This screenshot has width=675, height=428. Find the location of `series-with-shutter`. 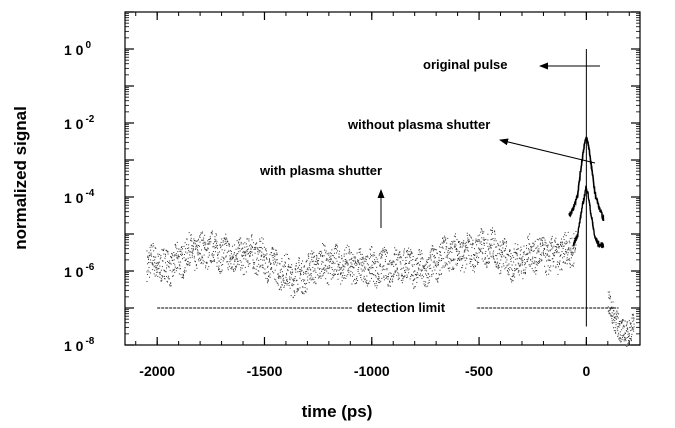

series-with-shutter is located at coordinates (361, 263).